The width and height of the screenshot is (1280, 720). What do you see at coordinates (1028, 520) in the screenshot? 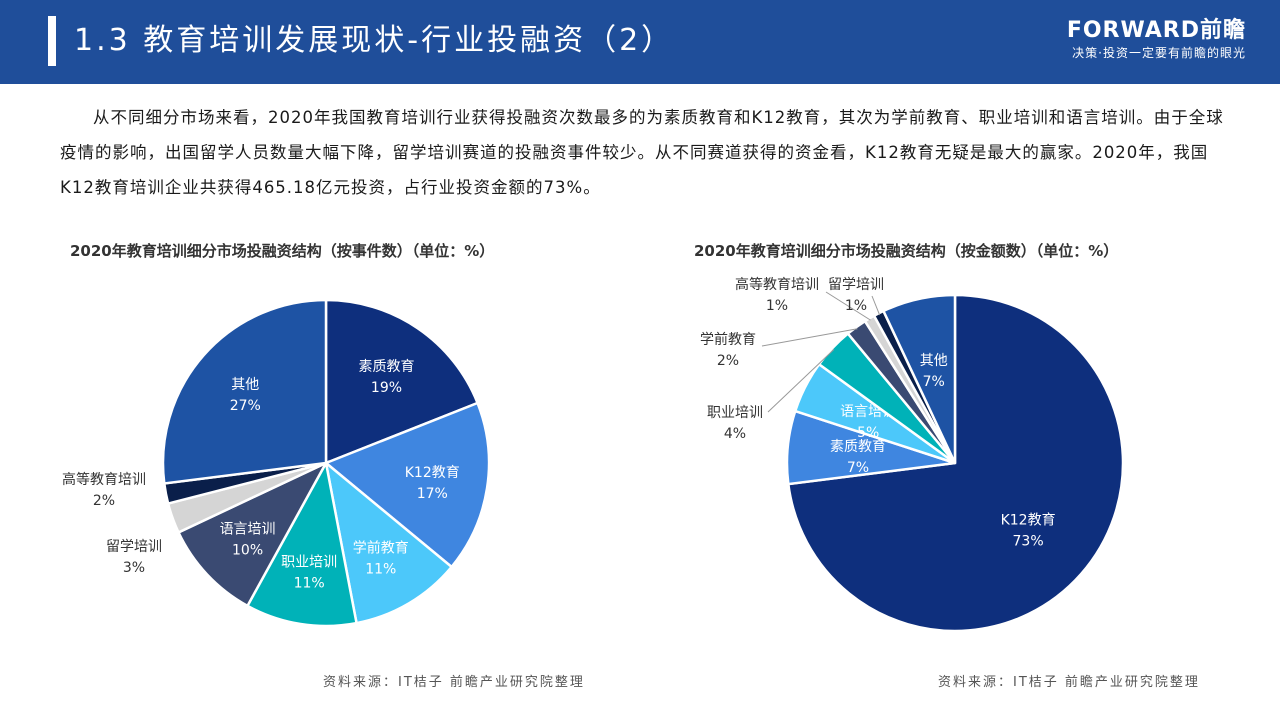
I see `slice-label-0: K12教育` at bounding box center [1028, 520].